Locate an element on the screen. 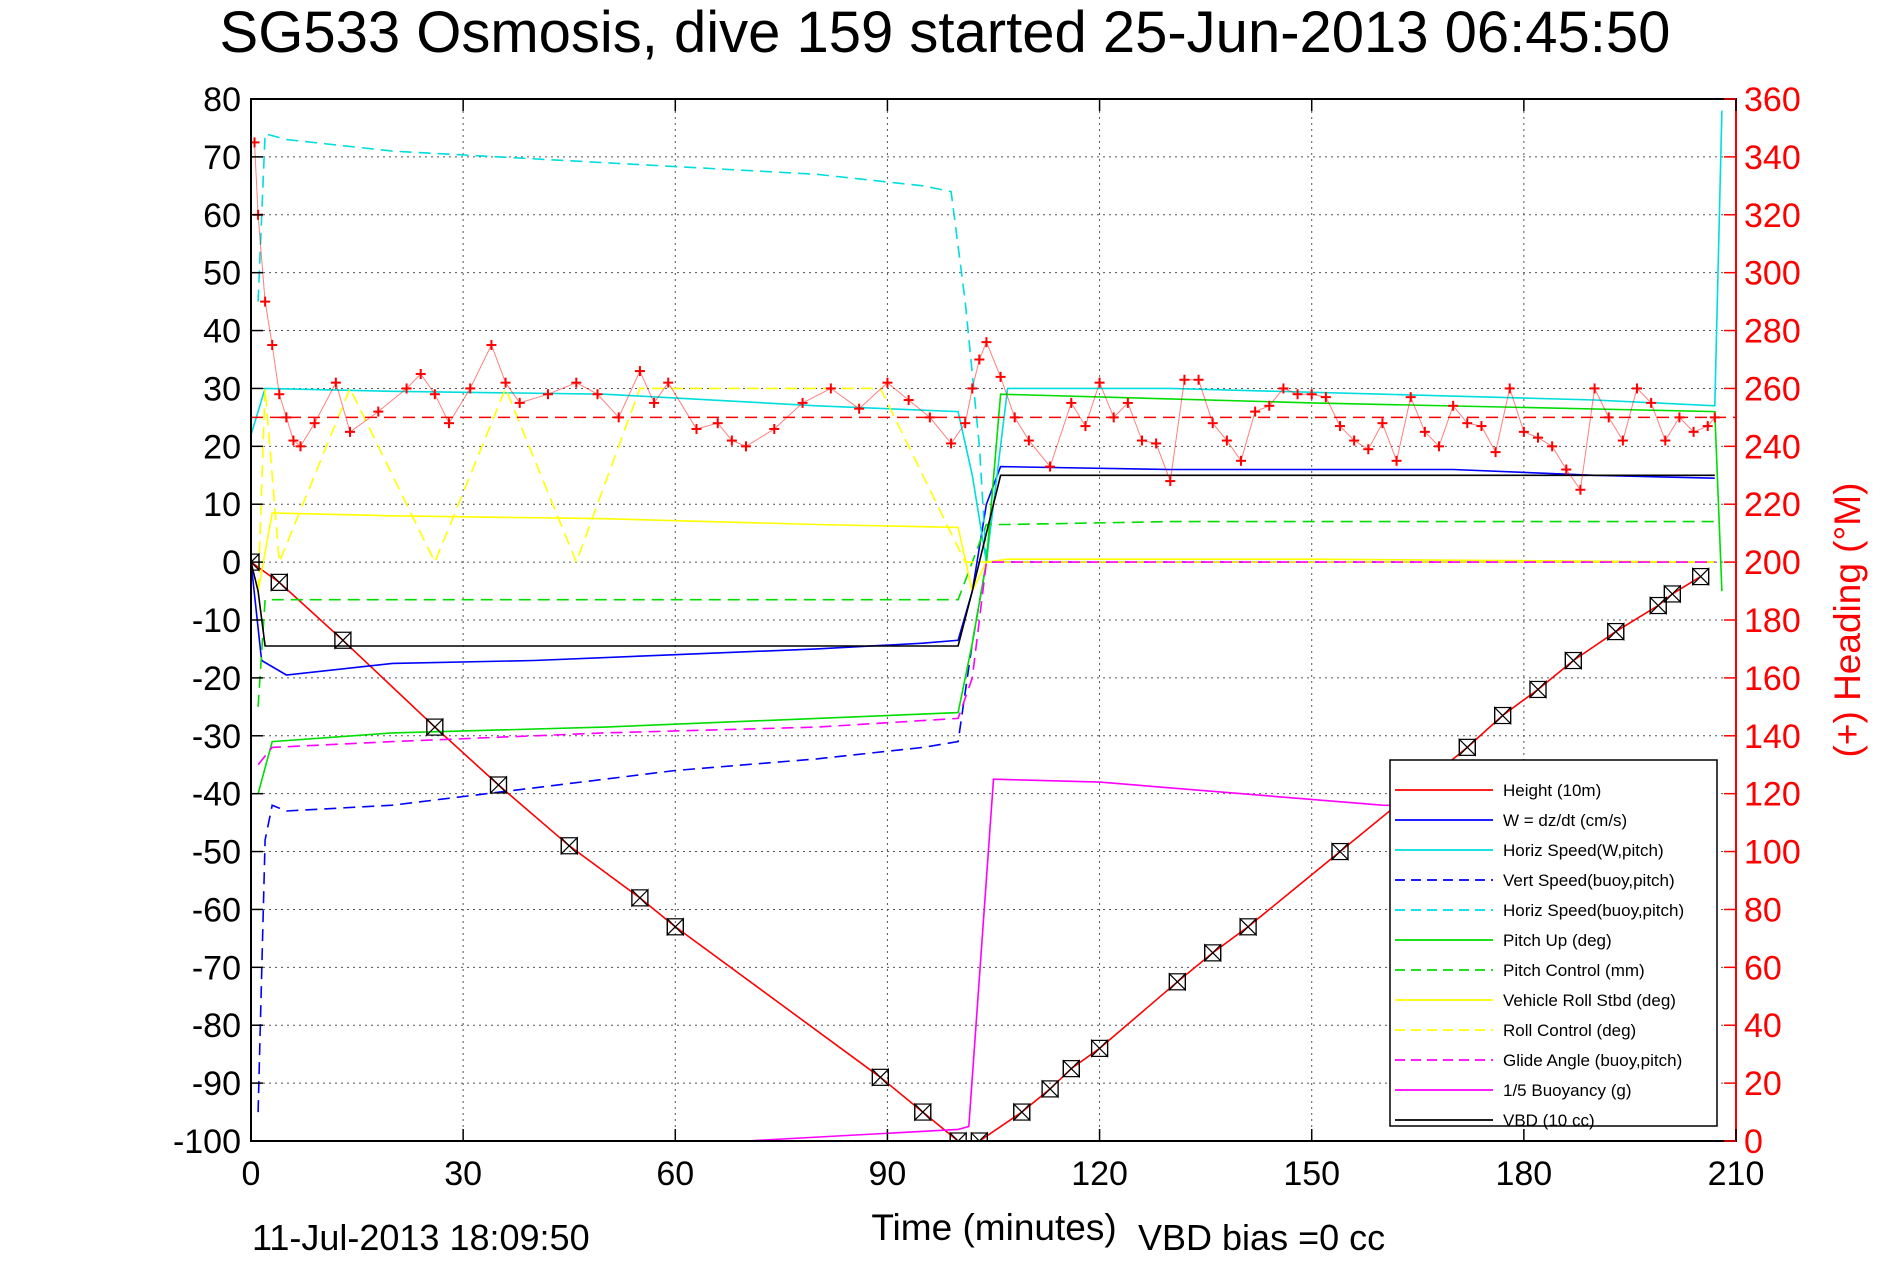  y-tick-label: 30 is located at coordinates (222, 389).